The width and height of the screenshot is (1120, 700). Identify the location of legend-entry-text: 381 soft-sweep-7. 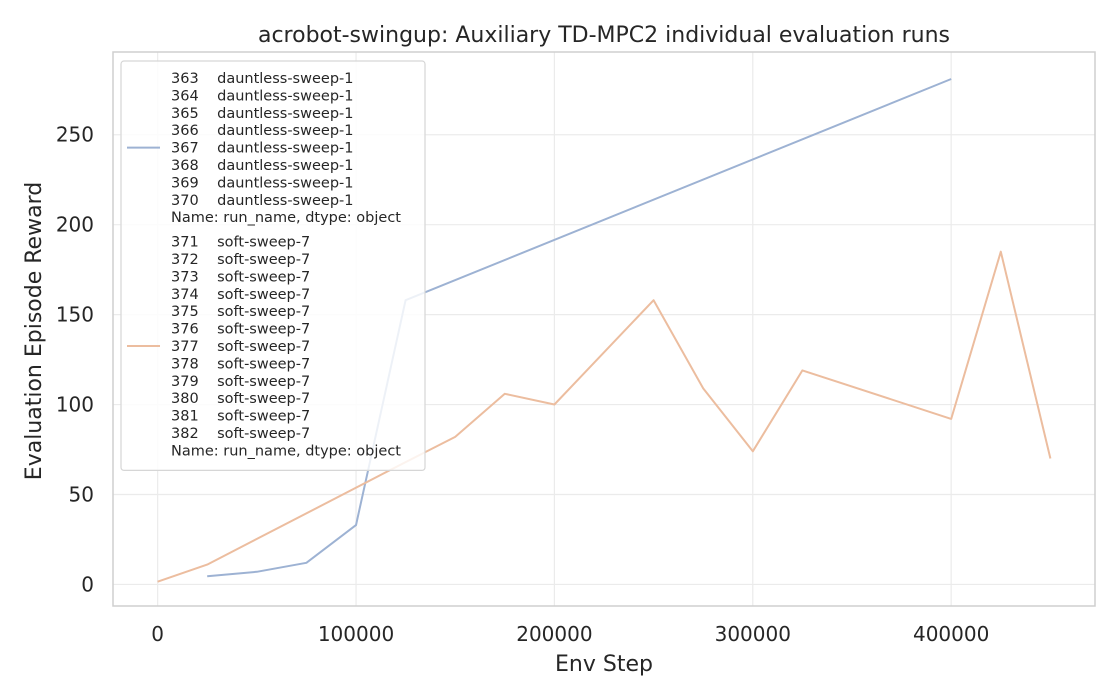
(240, 417).